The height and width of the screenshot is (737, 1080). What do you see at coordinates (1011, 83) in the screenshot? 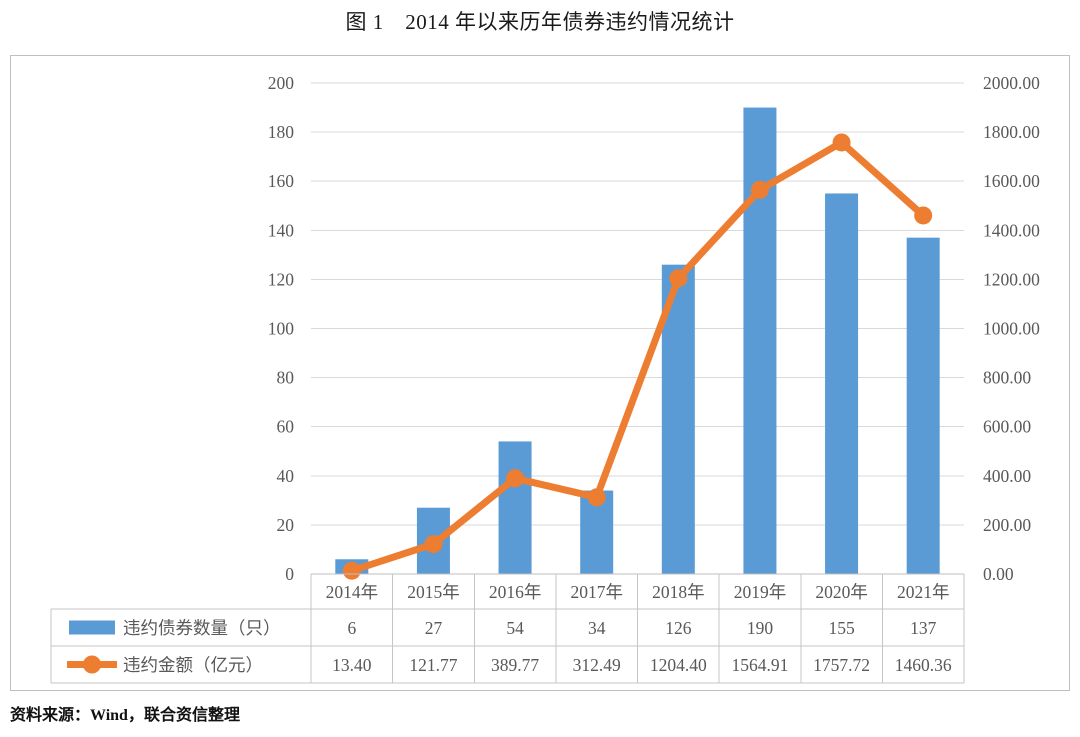
I see `right-axis-tick: 2000.00` at bounding box center [1011, 83].